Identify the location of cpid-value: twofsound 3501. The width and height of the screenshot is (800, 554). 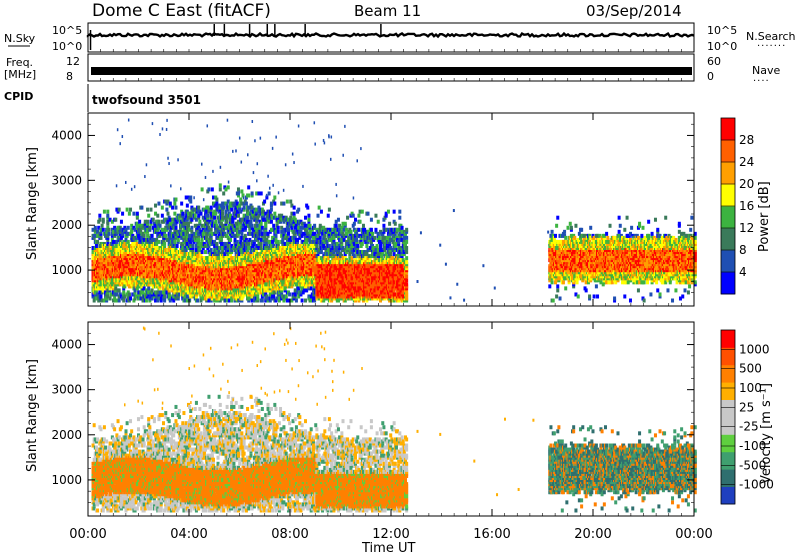
(146, 100).